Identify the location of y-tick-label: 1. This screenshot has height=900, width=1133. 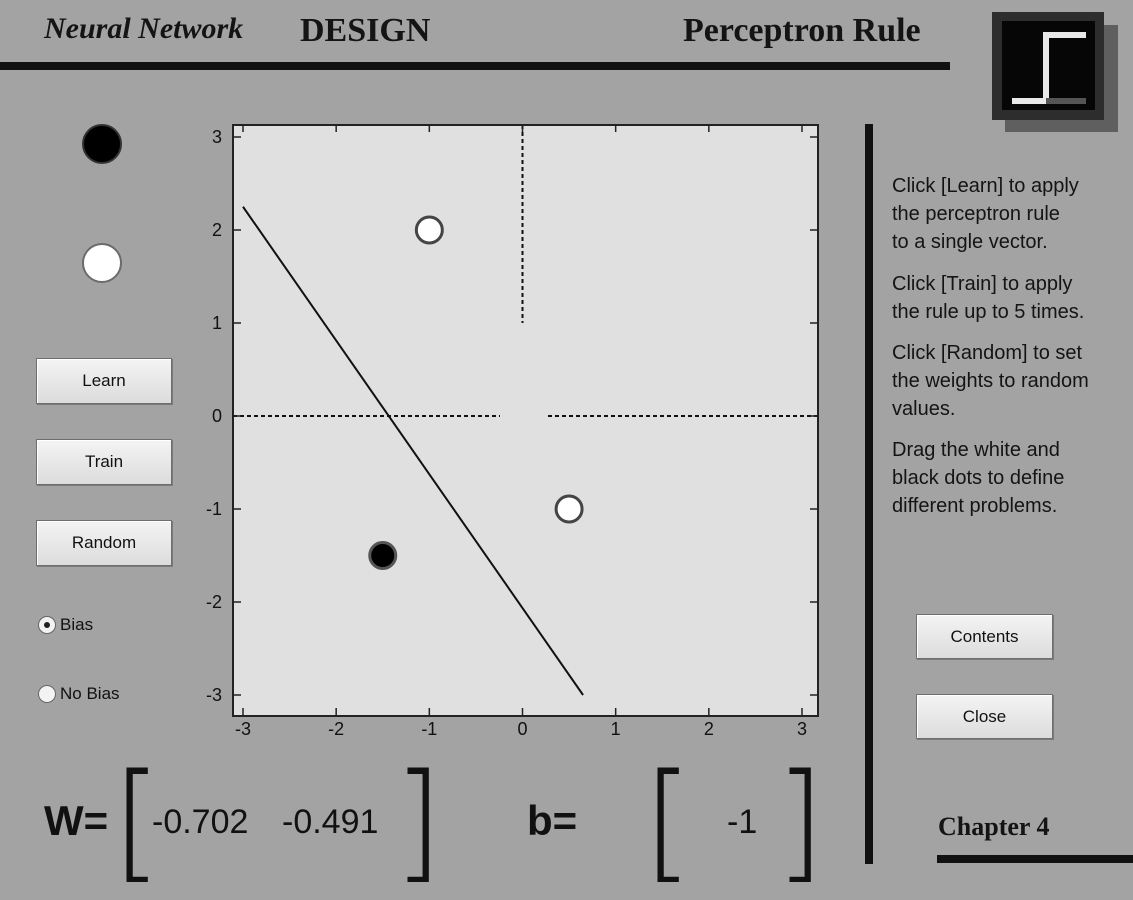
(217, 323).